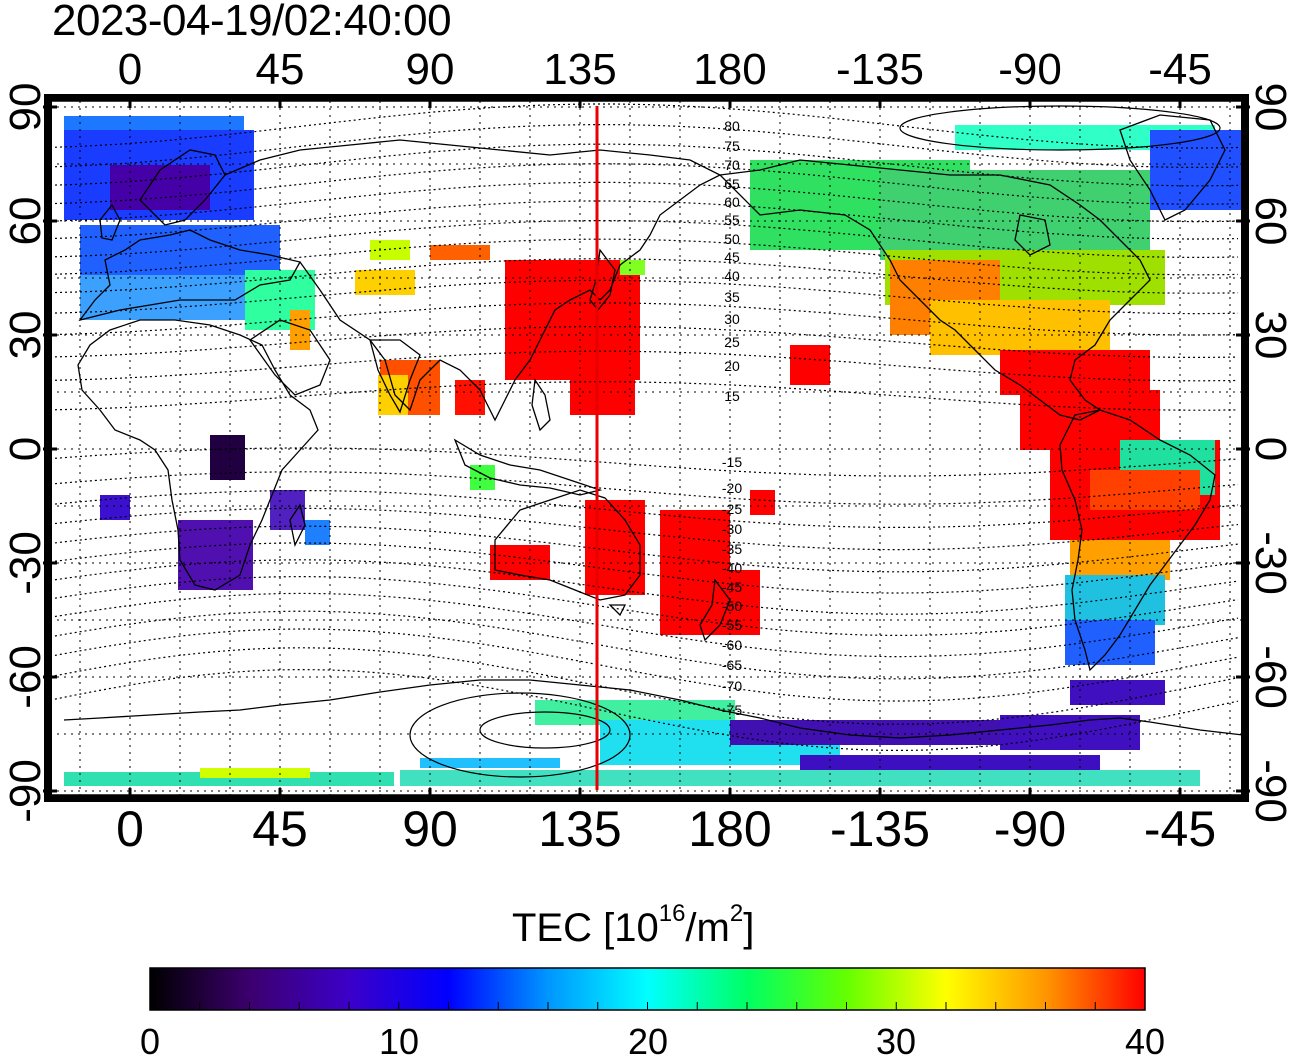 This screenshot has width=1294, height=1062. I want to click on colorbar, so click(647, 989).